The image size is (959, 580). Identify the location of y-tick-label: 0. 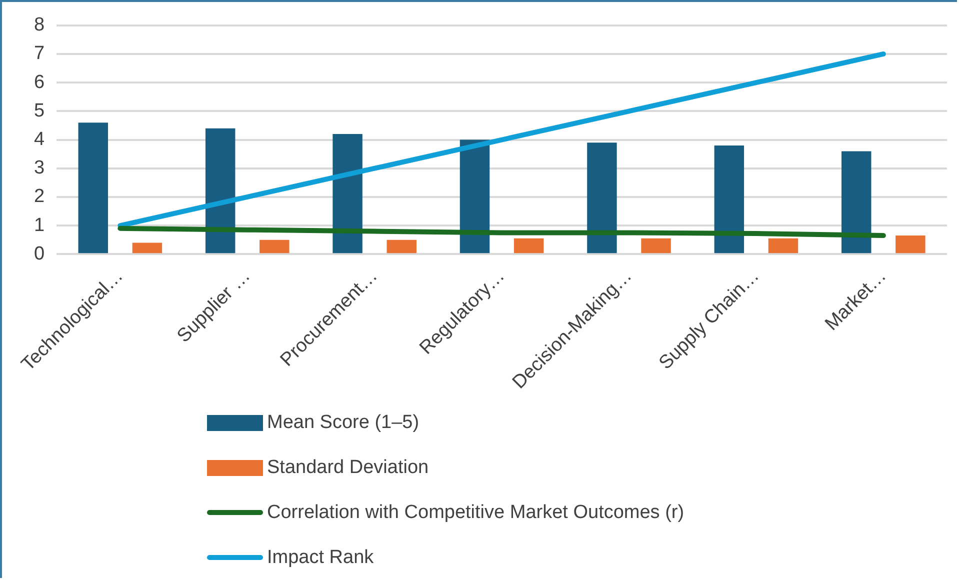
(39, 253).